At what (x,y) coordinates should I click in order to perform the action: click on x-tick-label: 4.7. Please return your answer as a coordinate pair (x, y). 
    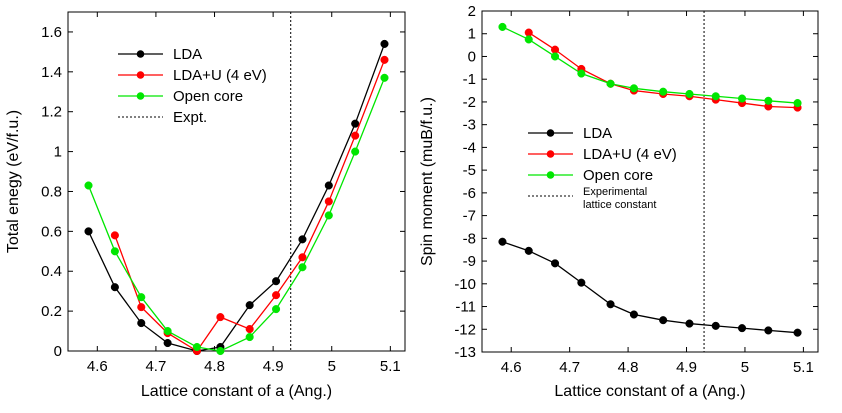
    Looking at the image, I should click on (569, 367).